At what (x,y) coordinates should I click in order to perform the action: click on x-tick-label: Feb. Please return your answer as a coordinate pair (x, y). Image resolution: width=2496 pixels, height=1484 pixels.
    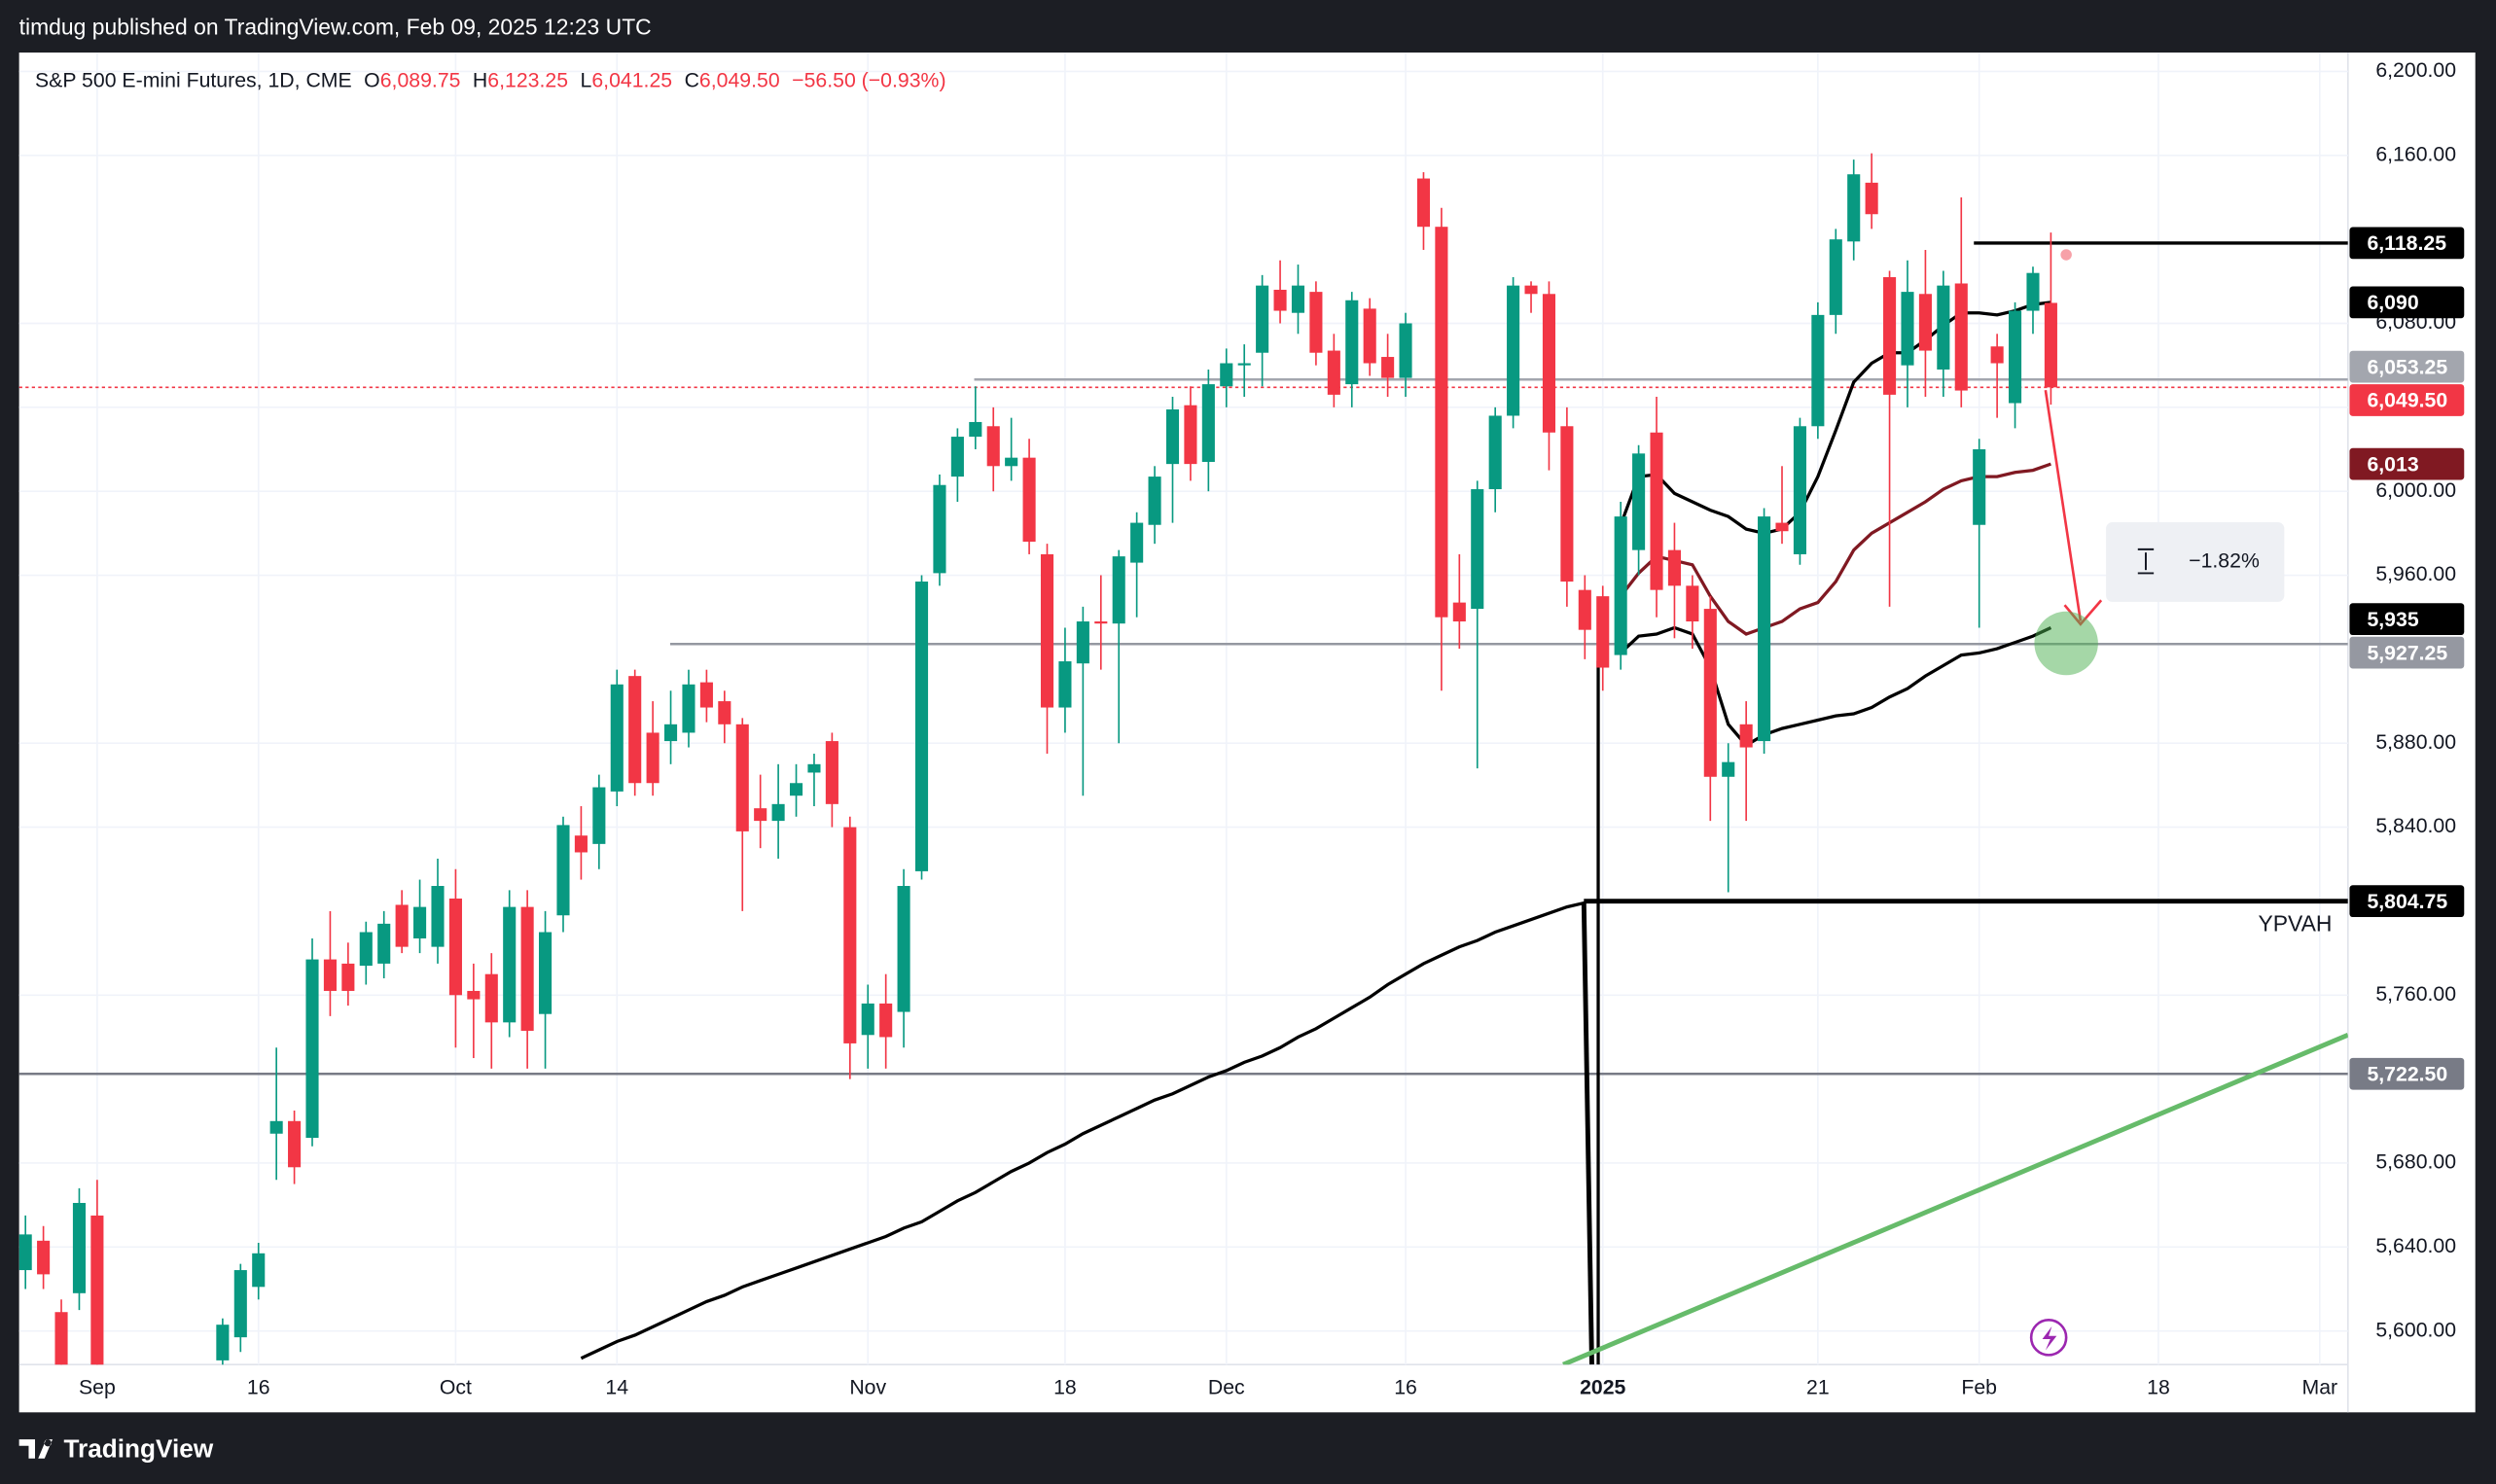
    Looking at the image, I should click on (1979, 1387).